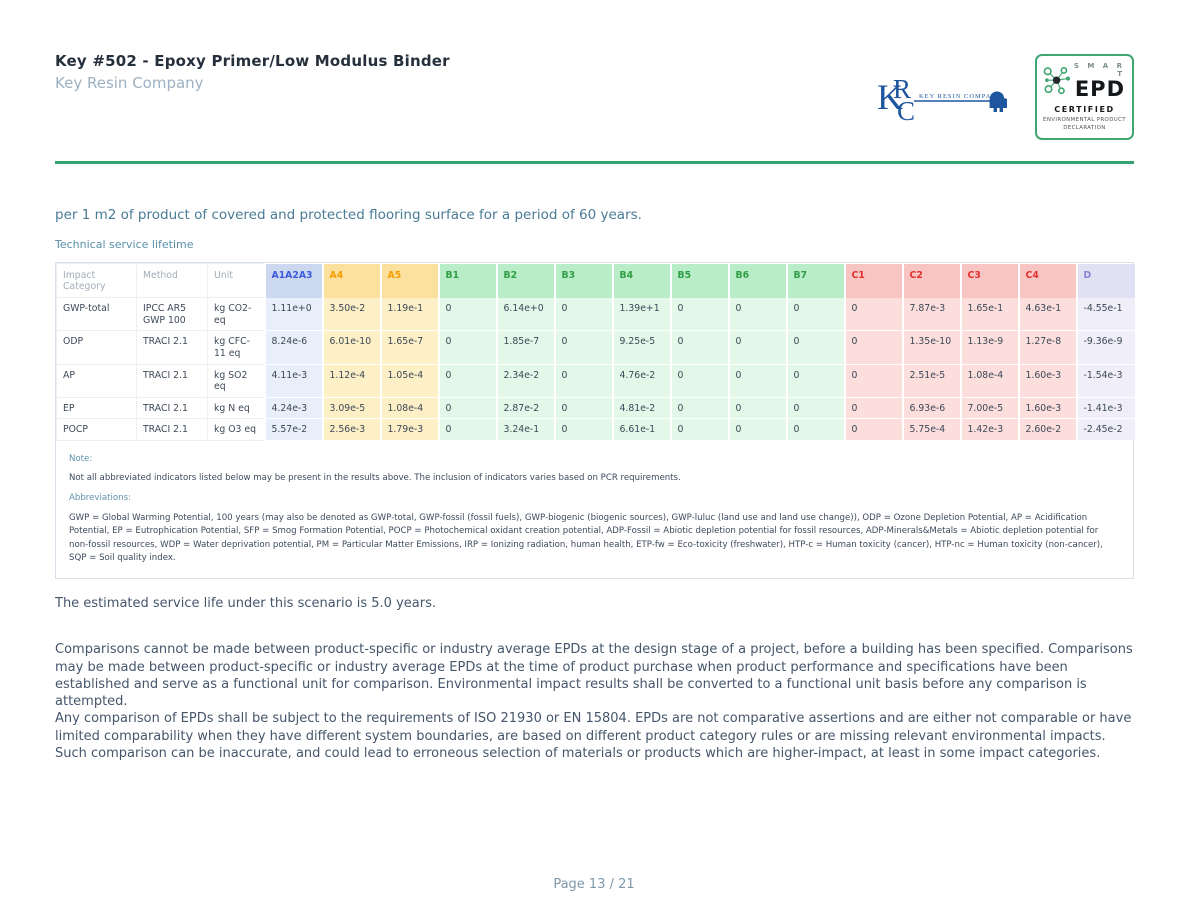 The image size is (1188, 918). Describe the element at coordinates (699, 347) in the screenshot. I see `result-cell-b5-odp: 0` at that location.